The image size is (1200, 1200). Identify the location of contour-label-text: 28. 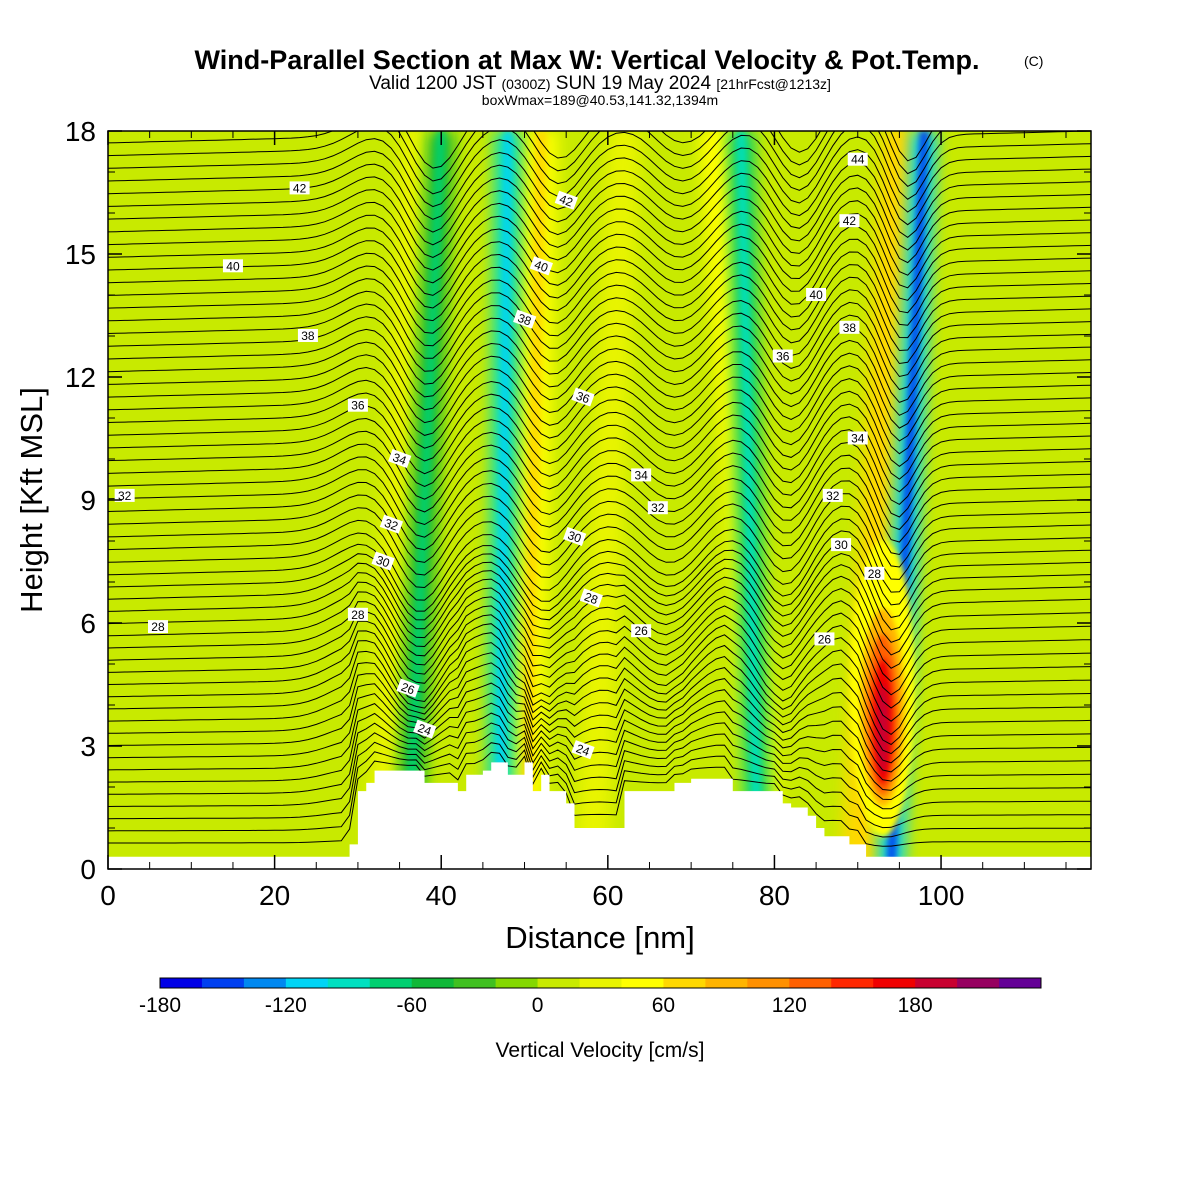
(358, 615).